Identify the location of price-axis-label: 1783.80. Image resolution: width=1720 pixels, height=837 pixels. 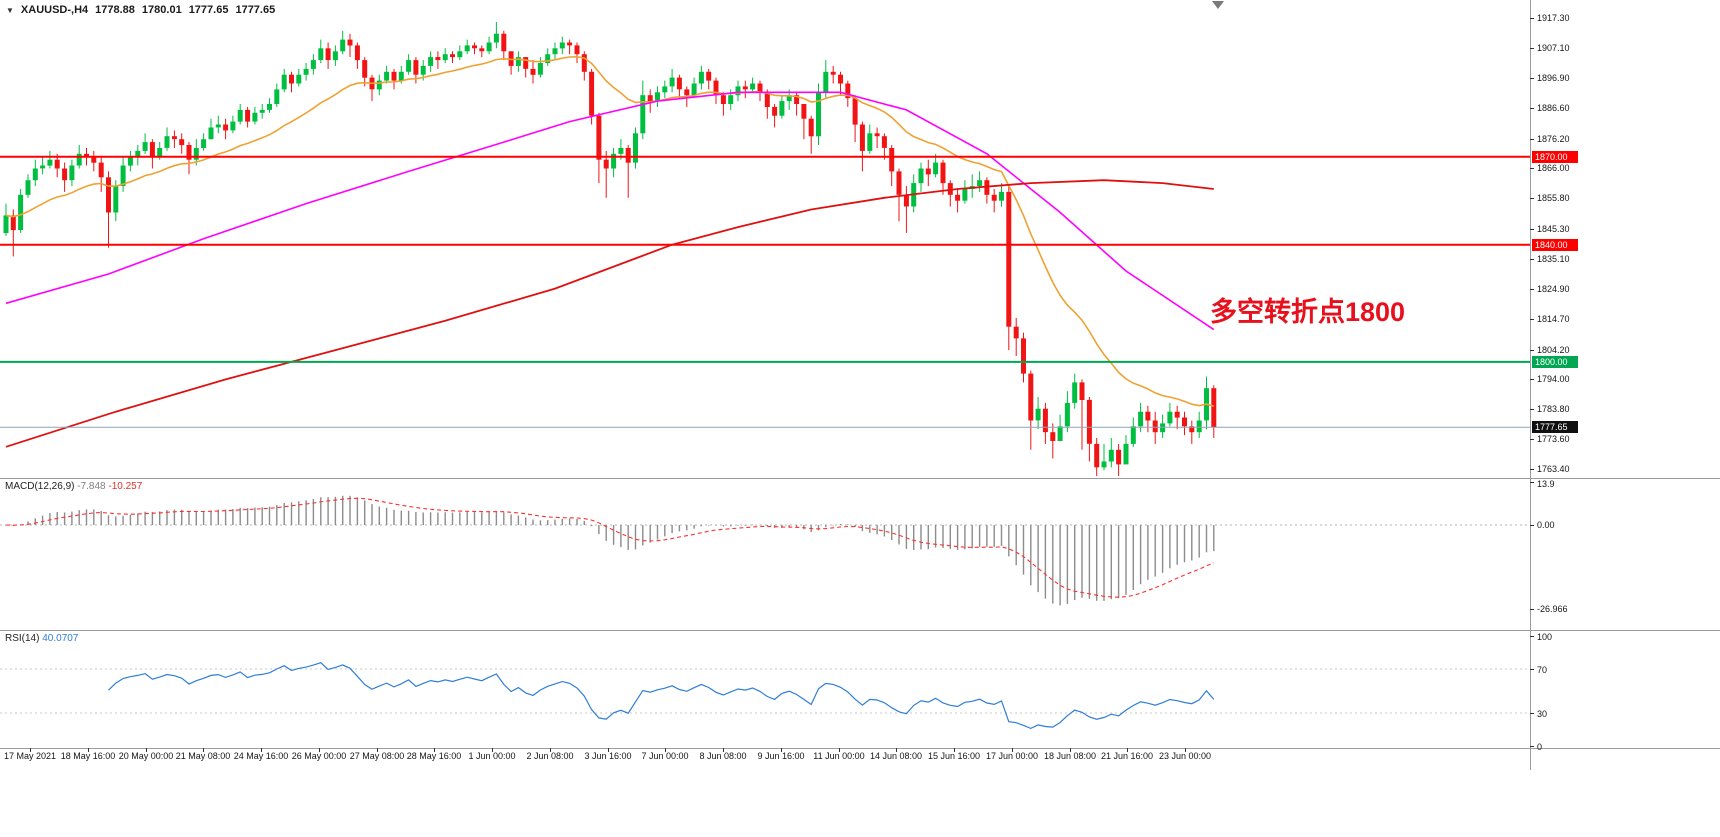
(1553, 409).